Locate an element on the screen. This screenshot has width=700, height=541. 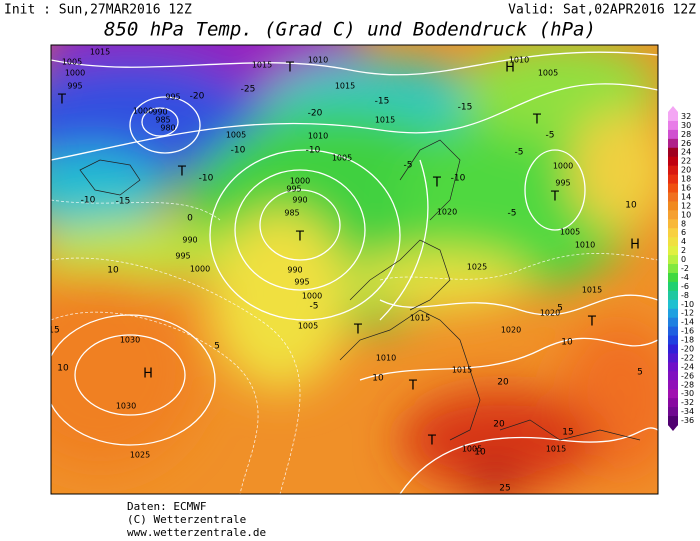
colorbar-label: 26 is located at coordinates (686, 143).